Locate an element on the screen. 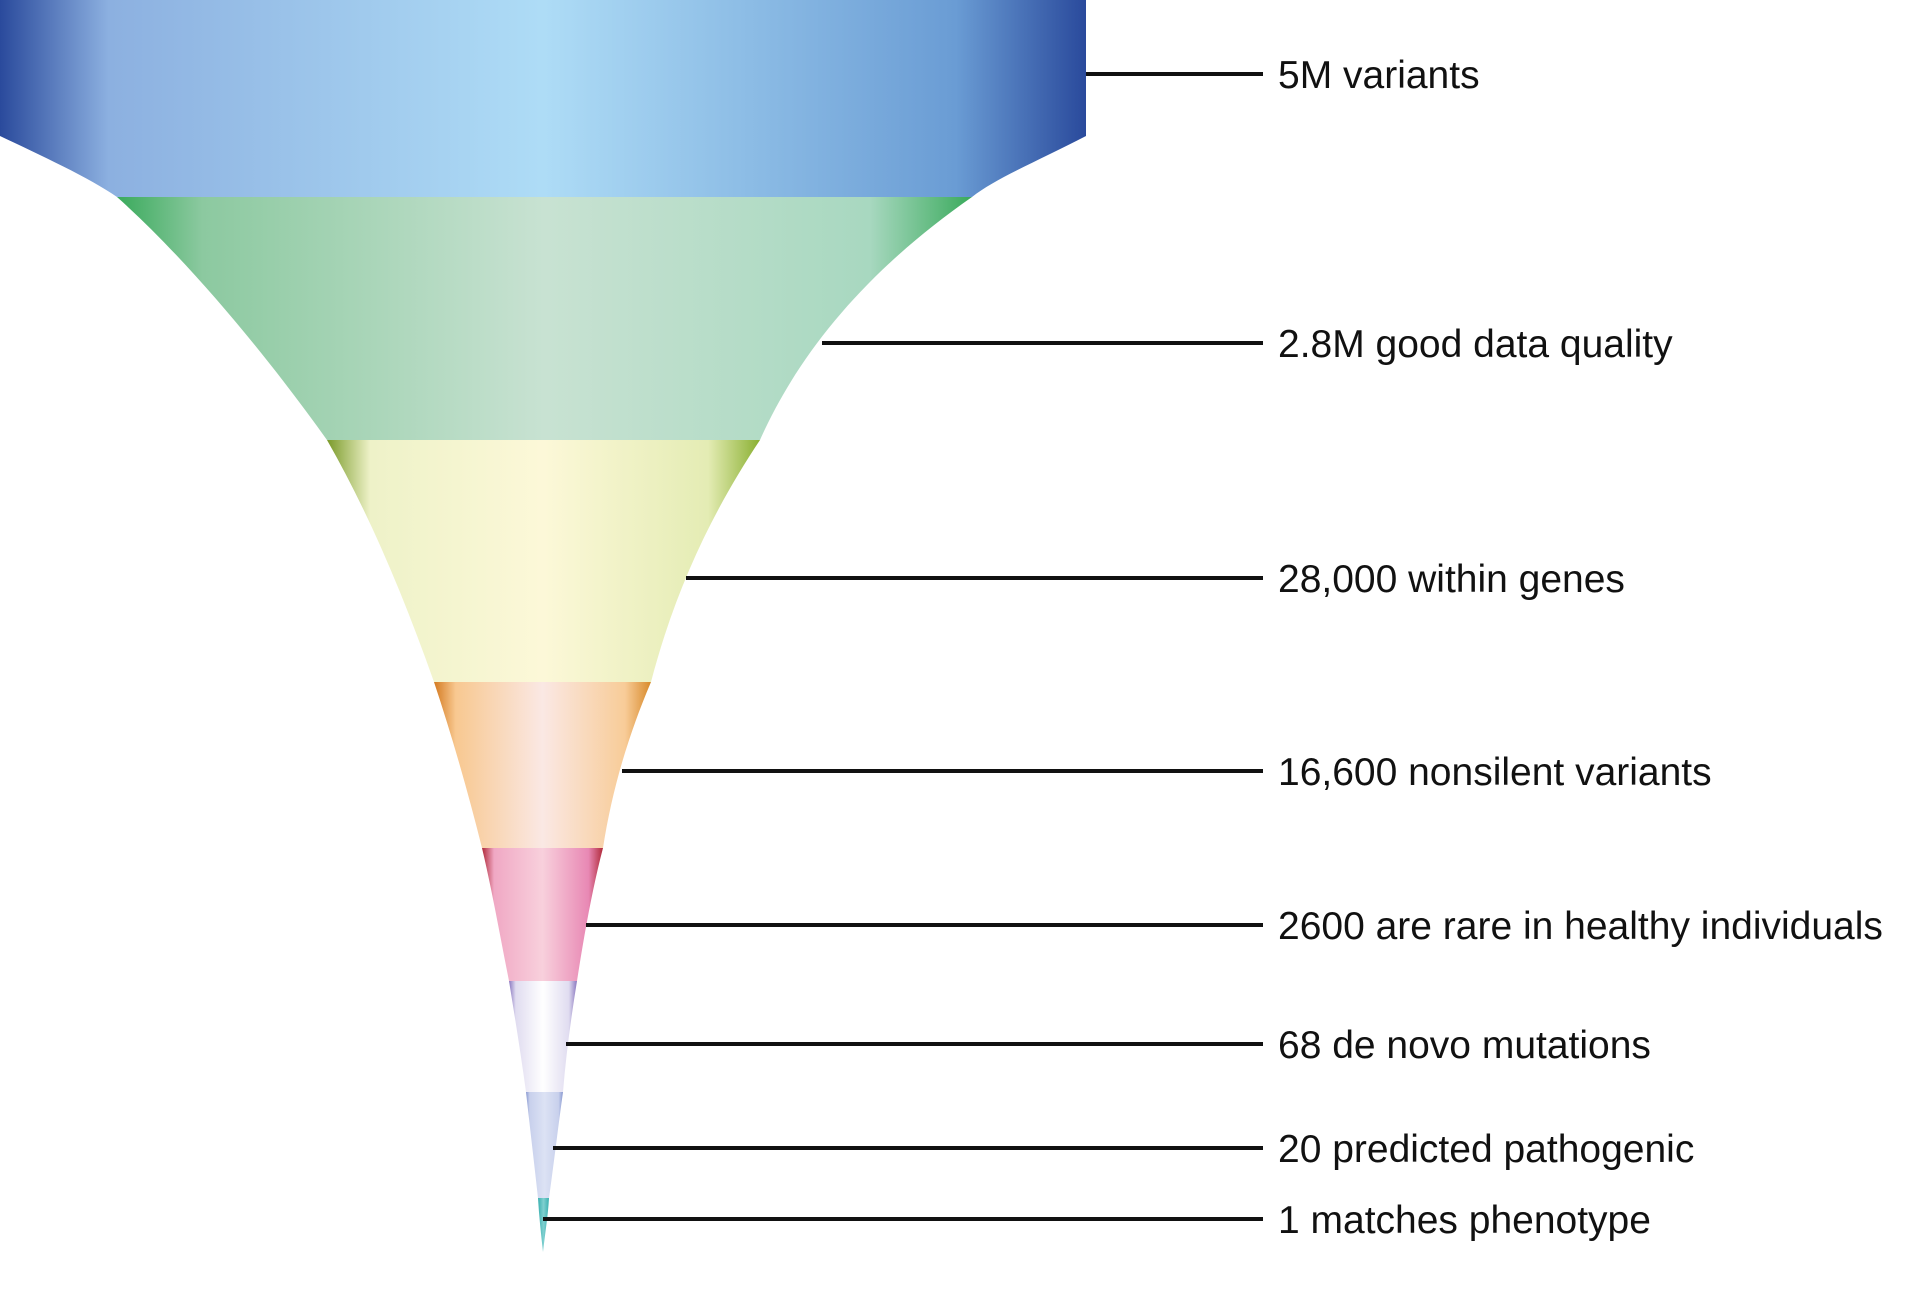  stage-label-within-genes: 28,000 within genes is located at coordinates (1451, 579).